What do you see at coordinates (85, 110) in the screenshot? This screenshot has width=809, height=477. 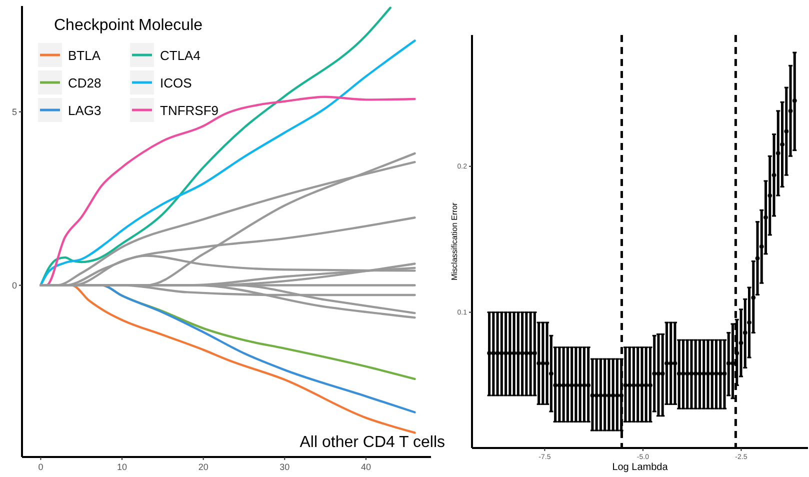 I see `legend-label: LAG3` at bounding box center [85, 110].